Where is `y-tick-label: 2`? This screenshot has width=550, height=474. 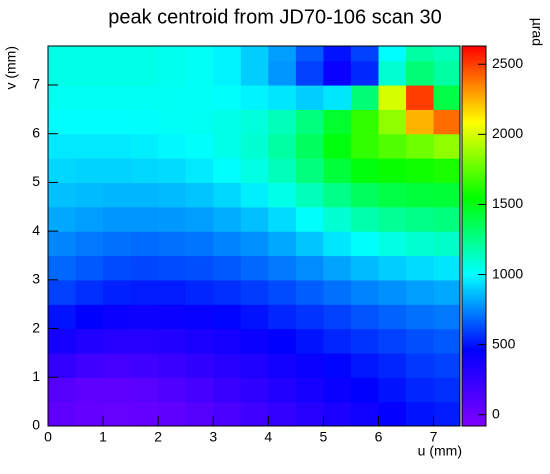
y-tick-label: 2 is located at coordinates (36, 327).